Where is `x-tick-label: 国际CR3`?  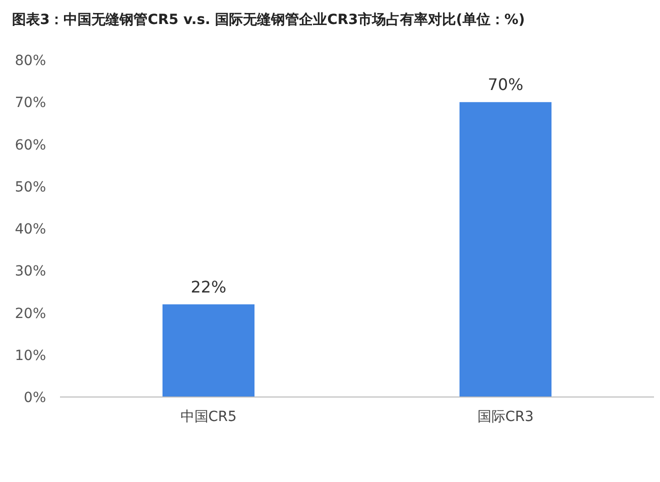
x-tick-label: 国际CR3 is located at coordinates (505, 417).